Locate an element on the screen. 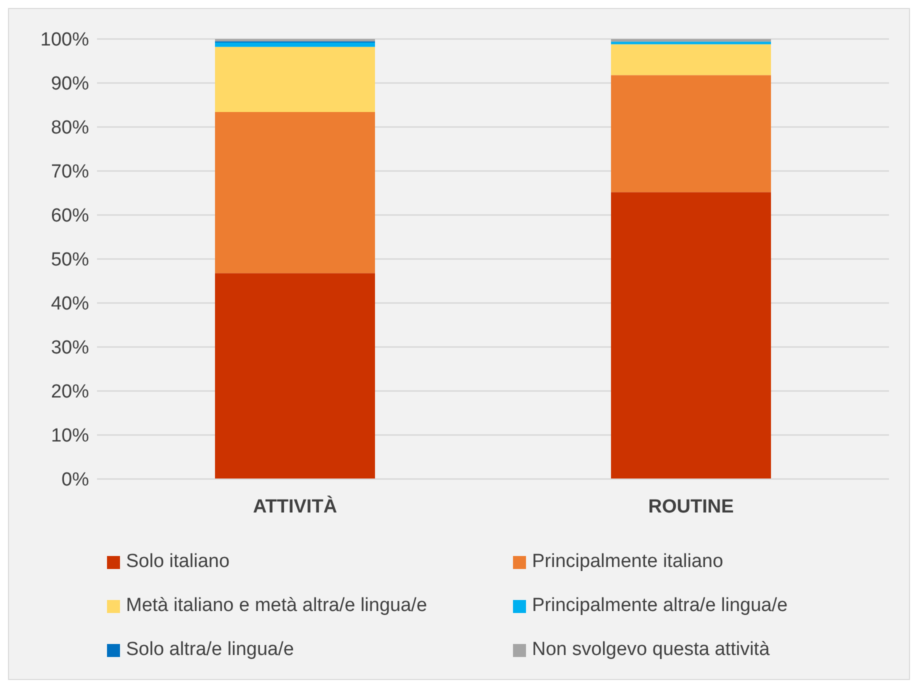 This screenshot has height=688, width=917. y-tick-label: 20% is located at coordinates (70, 392).